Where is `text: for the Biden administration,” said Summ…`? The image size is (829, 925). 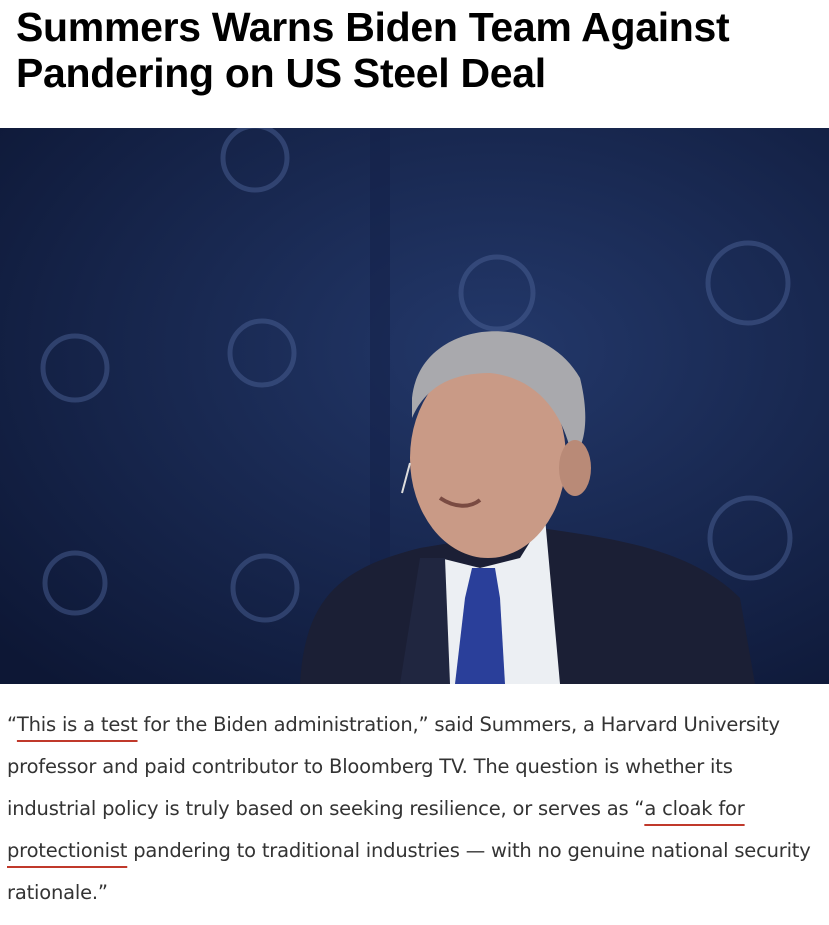
text: for the Biden administration,” said Summ… is located at coordinates (393, 766).